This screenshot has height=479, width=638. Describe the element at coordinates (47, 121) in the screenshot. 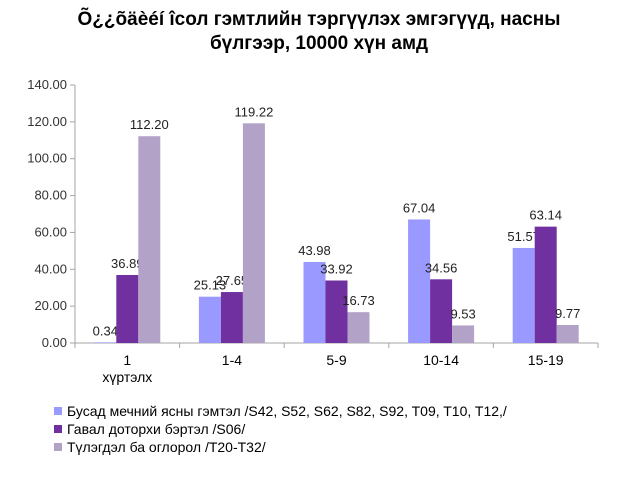

I see `y-tick-label: 120.00` at that location.